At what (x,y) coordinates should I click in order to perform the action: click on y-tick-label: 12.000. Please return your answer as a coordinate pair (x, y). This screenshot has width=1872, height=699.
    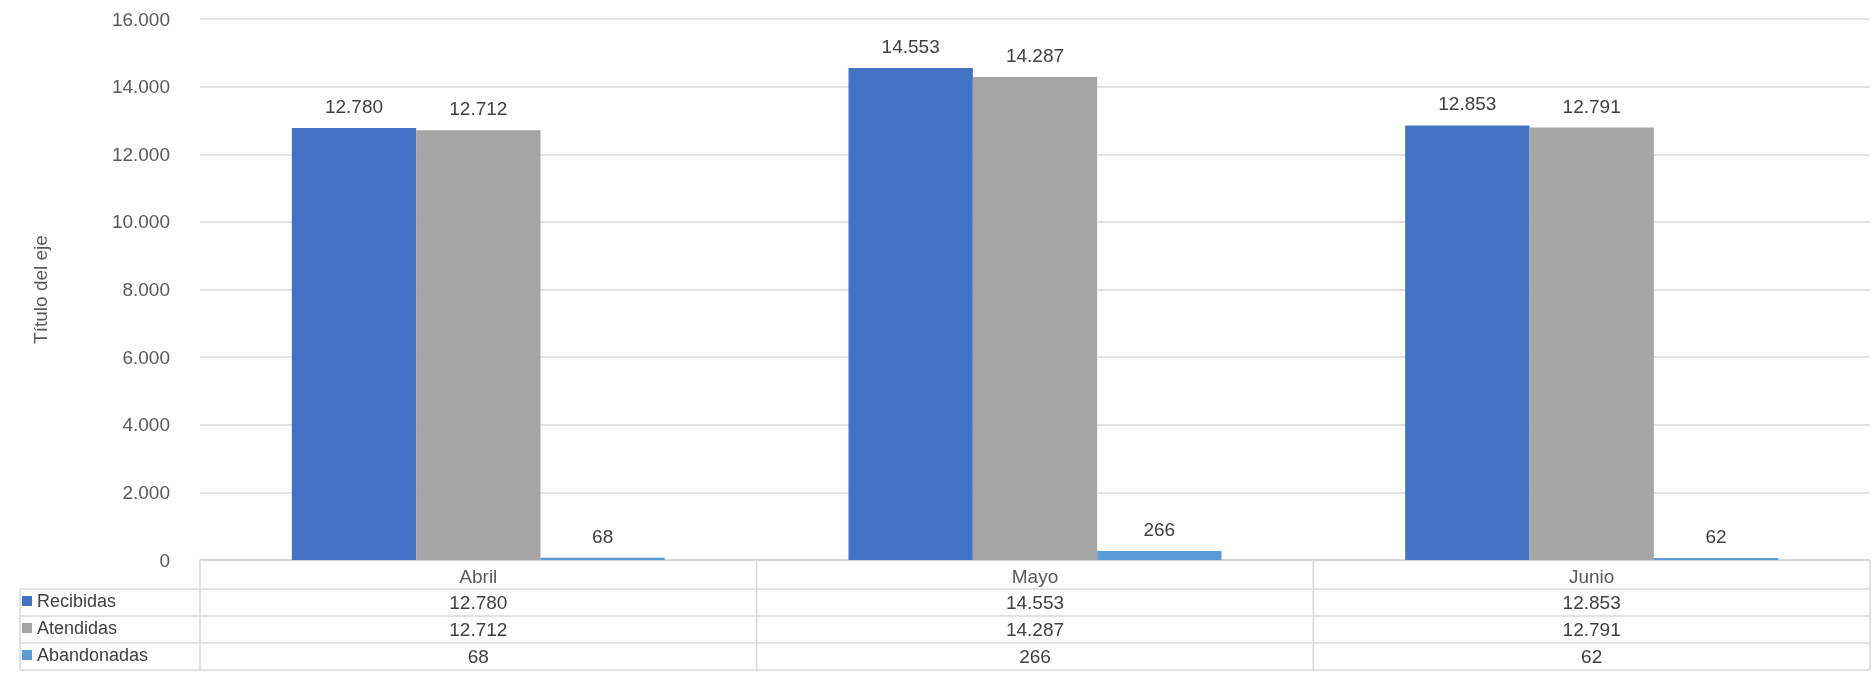
    Looking at the image, I should click on (140, 154).